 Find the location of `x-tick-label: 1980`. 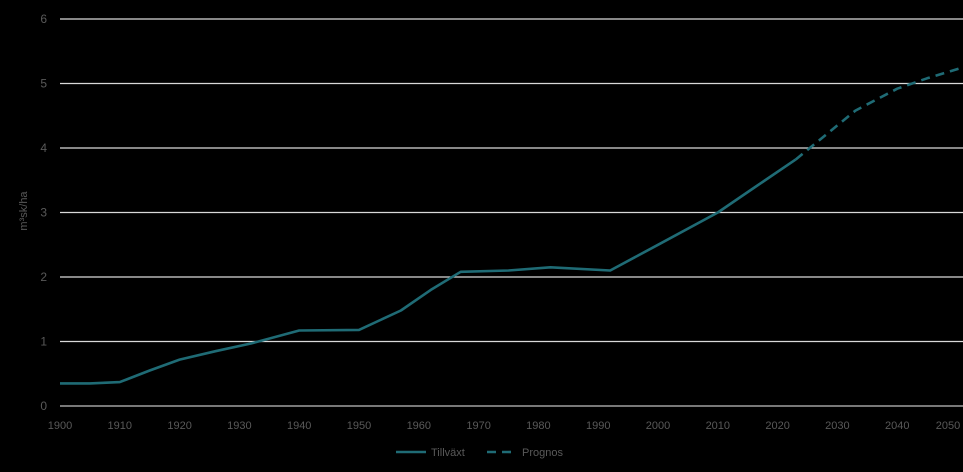

x-tick-label: 1980 is located at coordinates (538, 426).